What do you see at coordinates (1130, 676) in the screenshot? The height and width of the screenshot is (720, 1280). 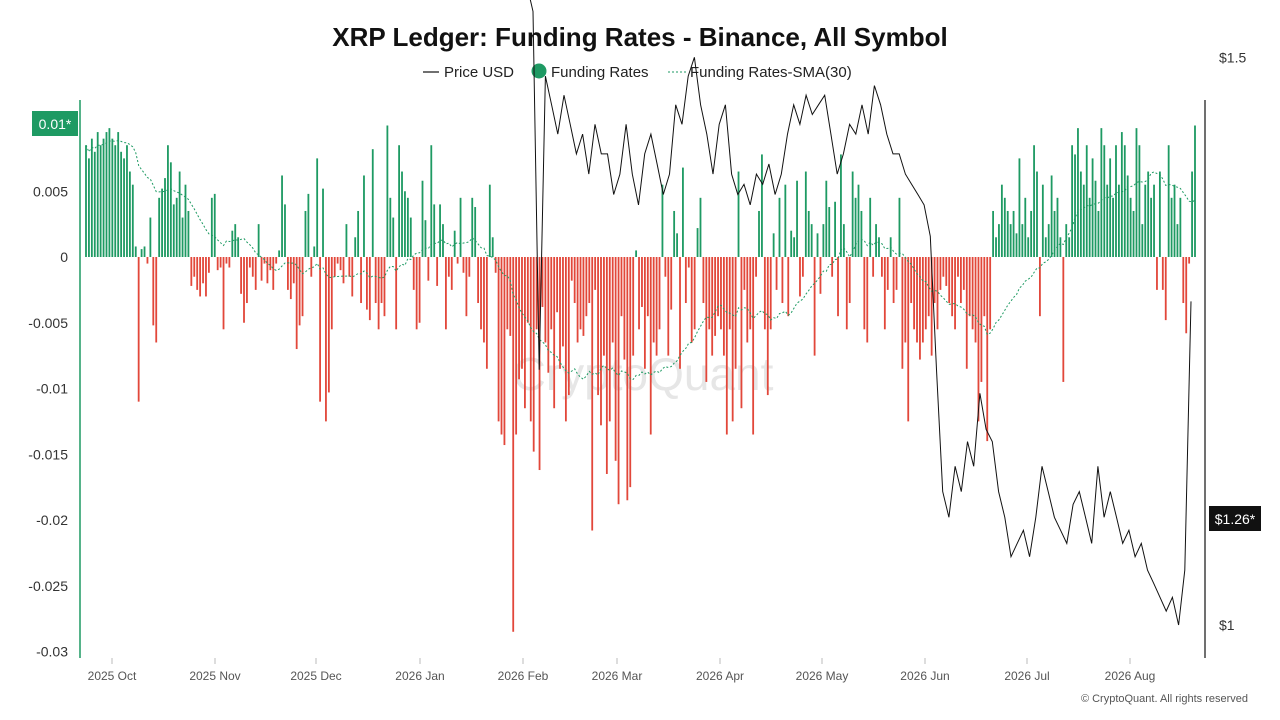 I see `x-tick-label: 2026 Aug` at bounding box center [1130, 676].